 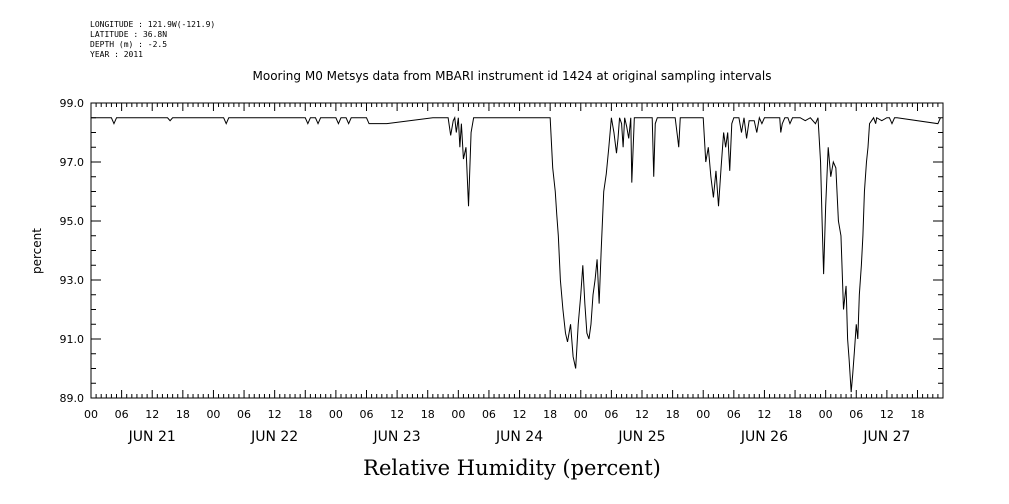 I want to click on day-label: JUN 27, so click(x=886, y=437).